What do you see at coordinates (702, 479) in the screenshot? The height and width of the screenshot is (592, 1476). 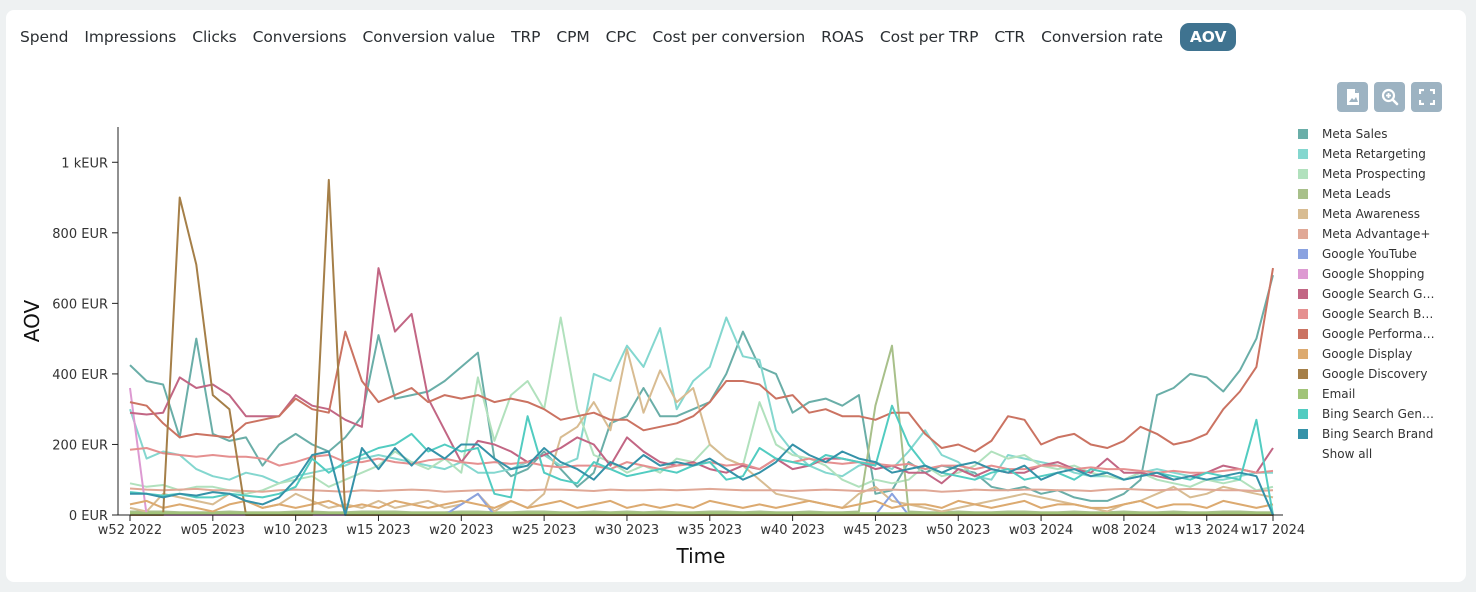 I see `series-line-bing-search-brand` at bounding box center [702, 479].